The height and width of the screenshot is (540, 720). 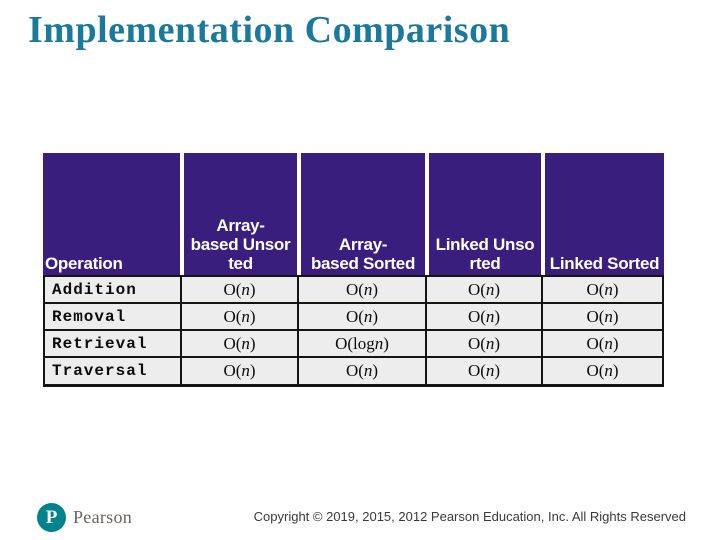 I want to click on pearson-p-icon: P, so click(x=51, y=517).